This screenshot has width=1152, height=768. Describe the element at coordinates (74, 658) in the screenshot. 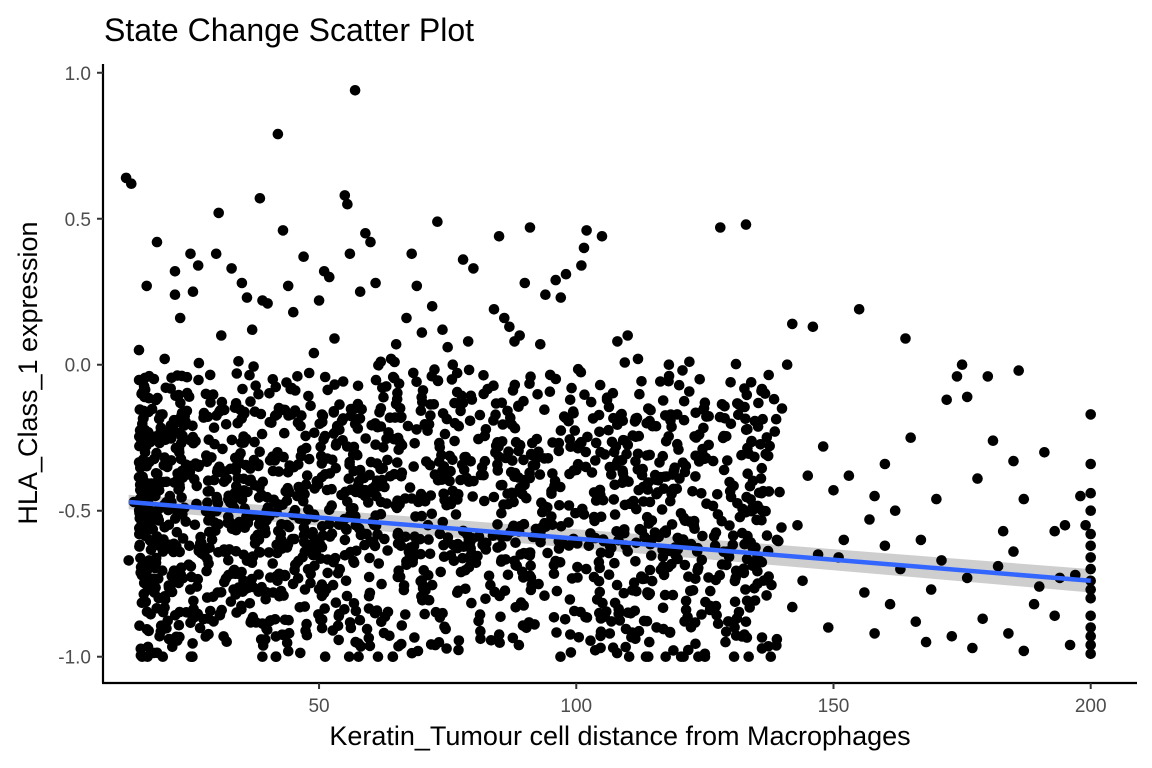

I see `y-tick-label: -1.0` at that location.